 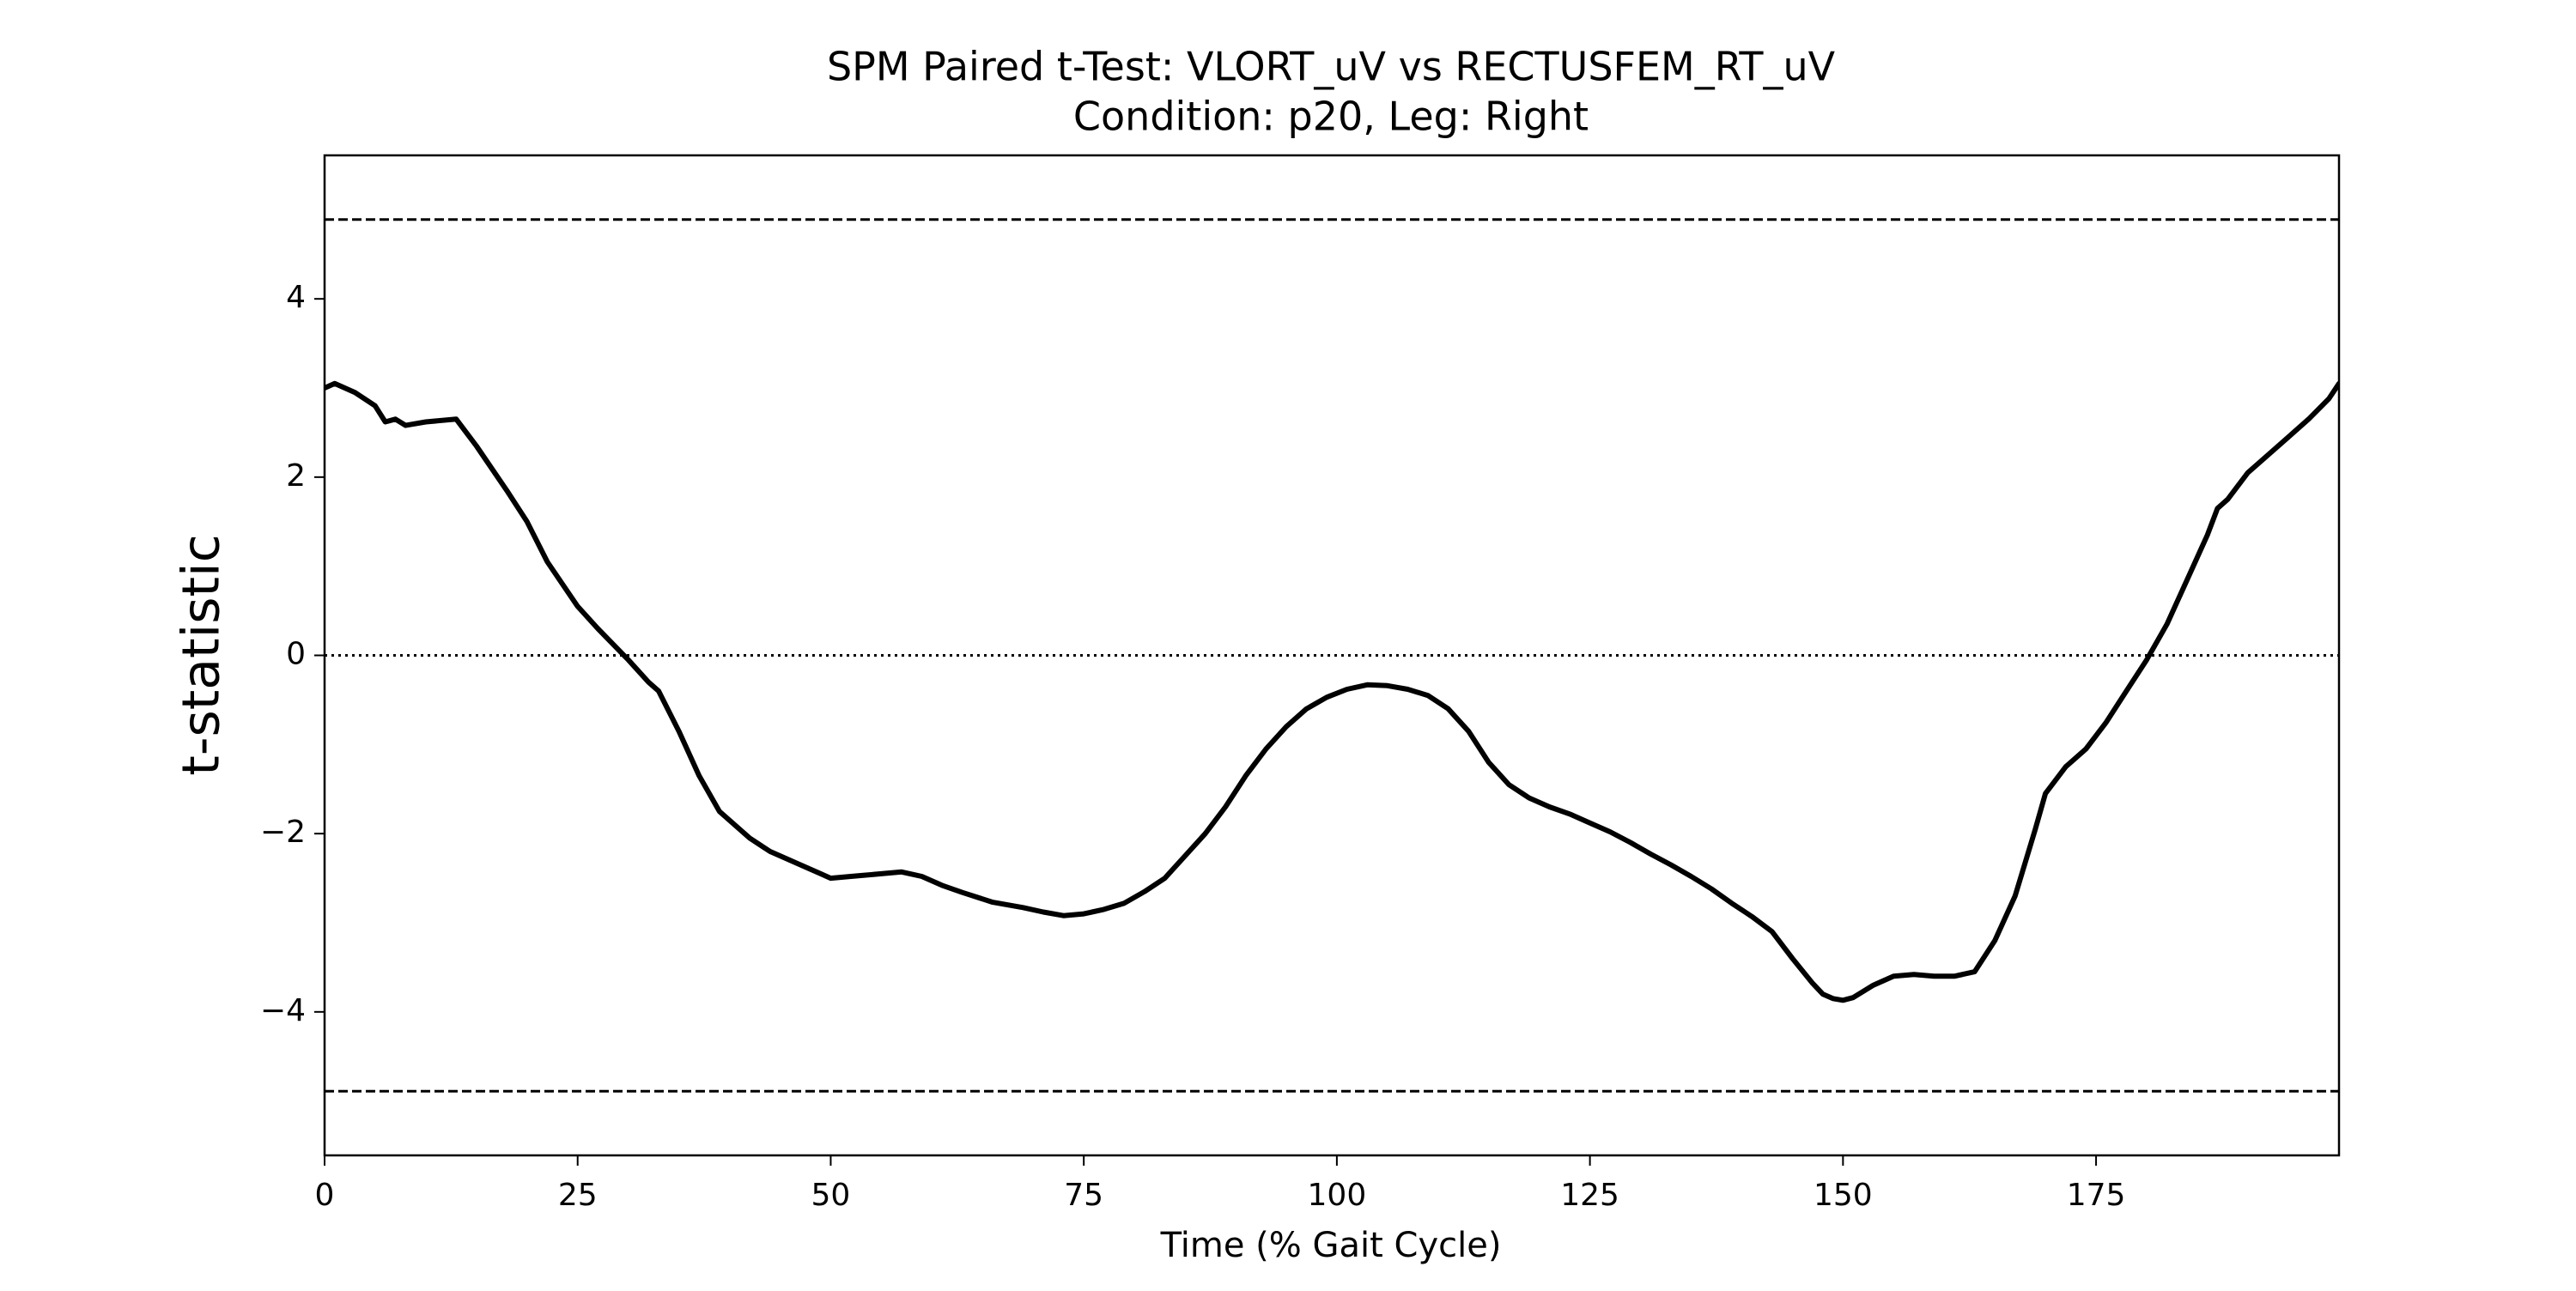 I want to click on y-tick-label: 0, so click(x=296, y=654).